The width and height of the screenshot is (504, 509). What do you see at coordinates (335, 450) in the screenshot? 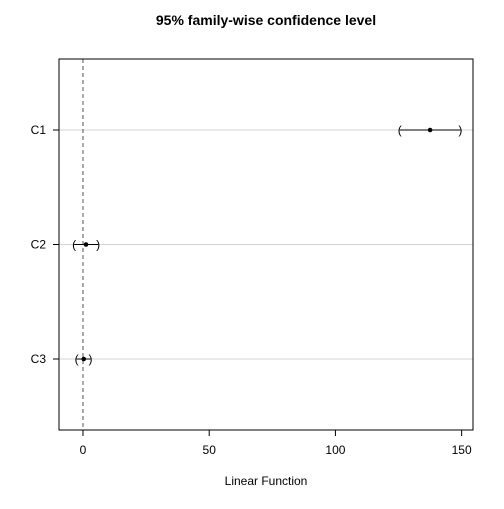
I see `x-tick-label: 100` at bounding box center [335, 450].